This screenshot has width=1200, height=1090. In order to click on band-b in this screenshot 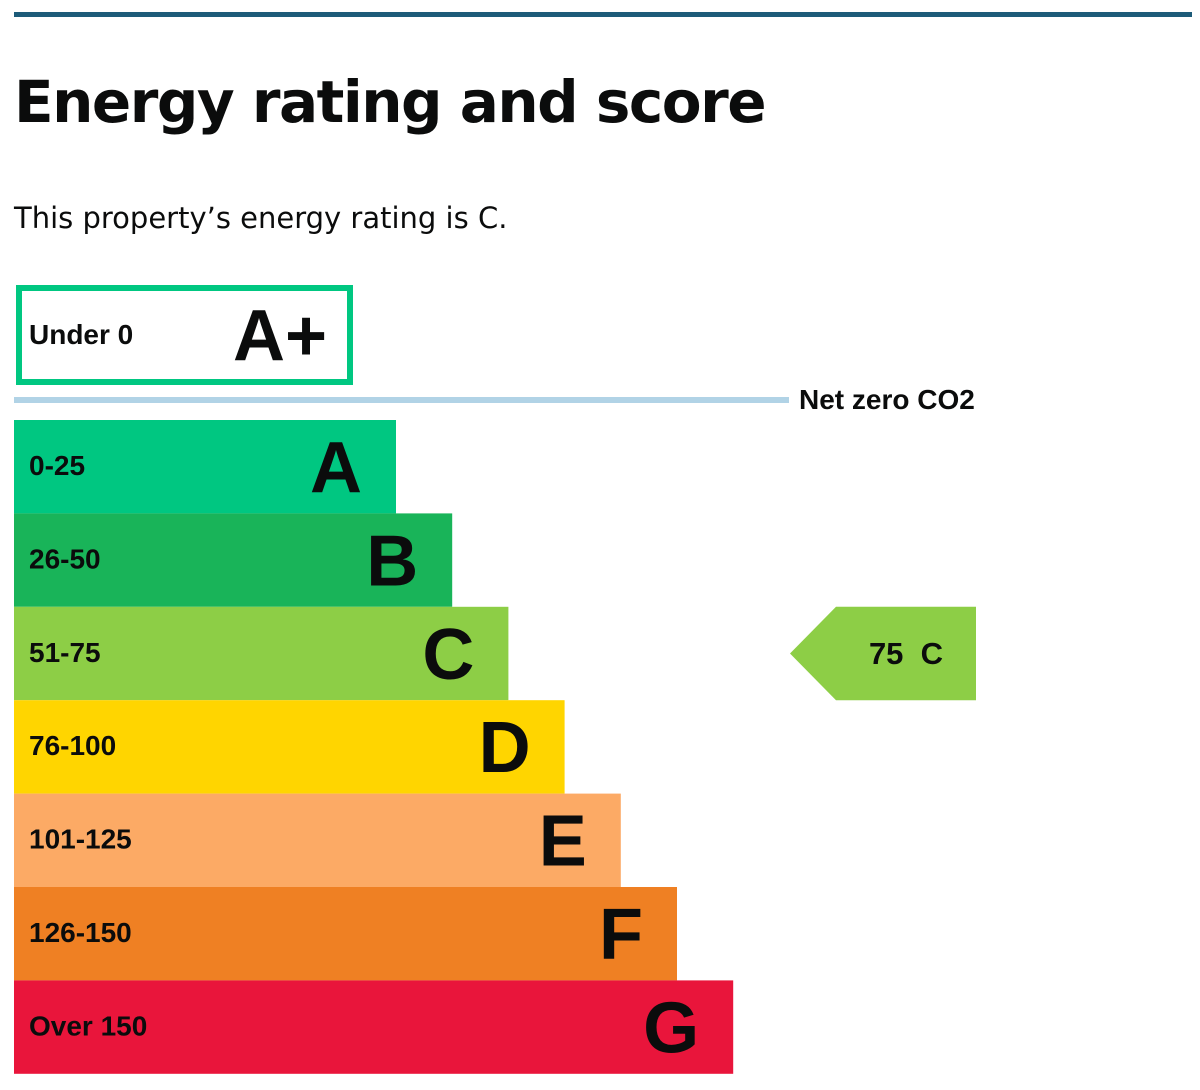, I will do `click(233, 560)`.